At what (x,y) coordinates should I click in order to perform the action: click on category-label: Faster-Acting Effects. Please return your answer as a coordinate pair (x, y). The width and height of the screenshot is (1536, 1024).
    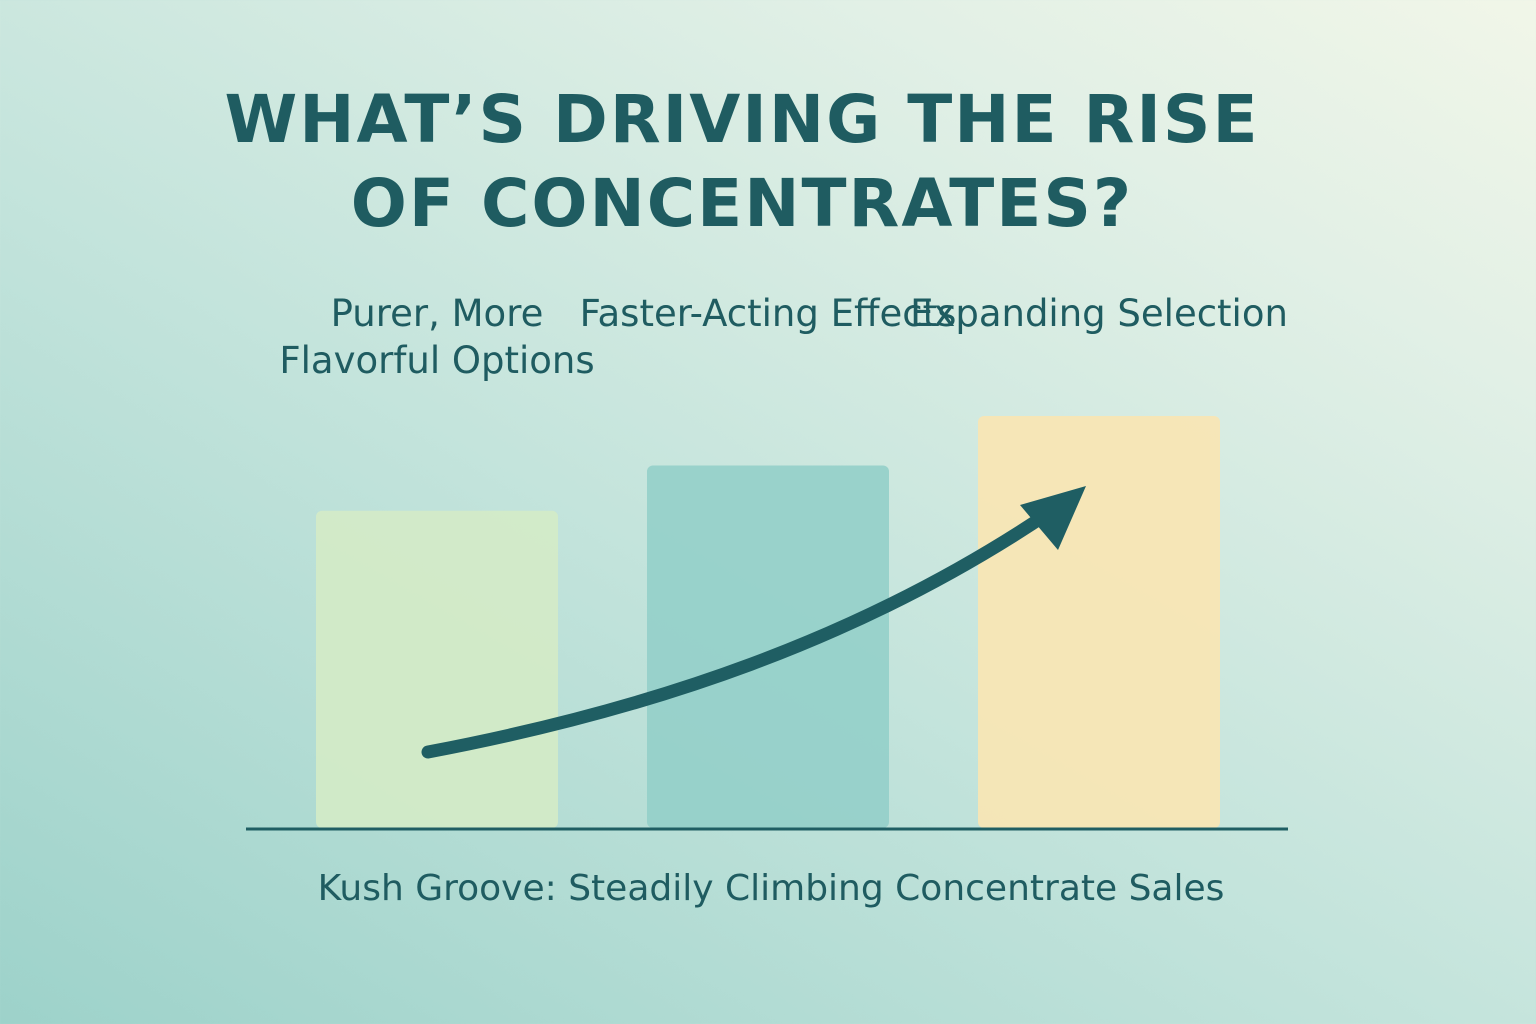
    Looking at the image, I should click on (768, 313).